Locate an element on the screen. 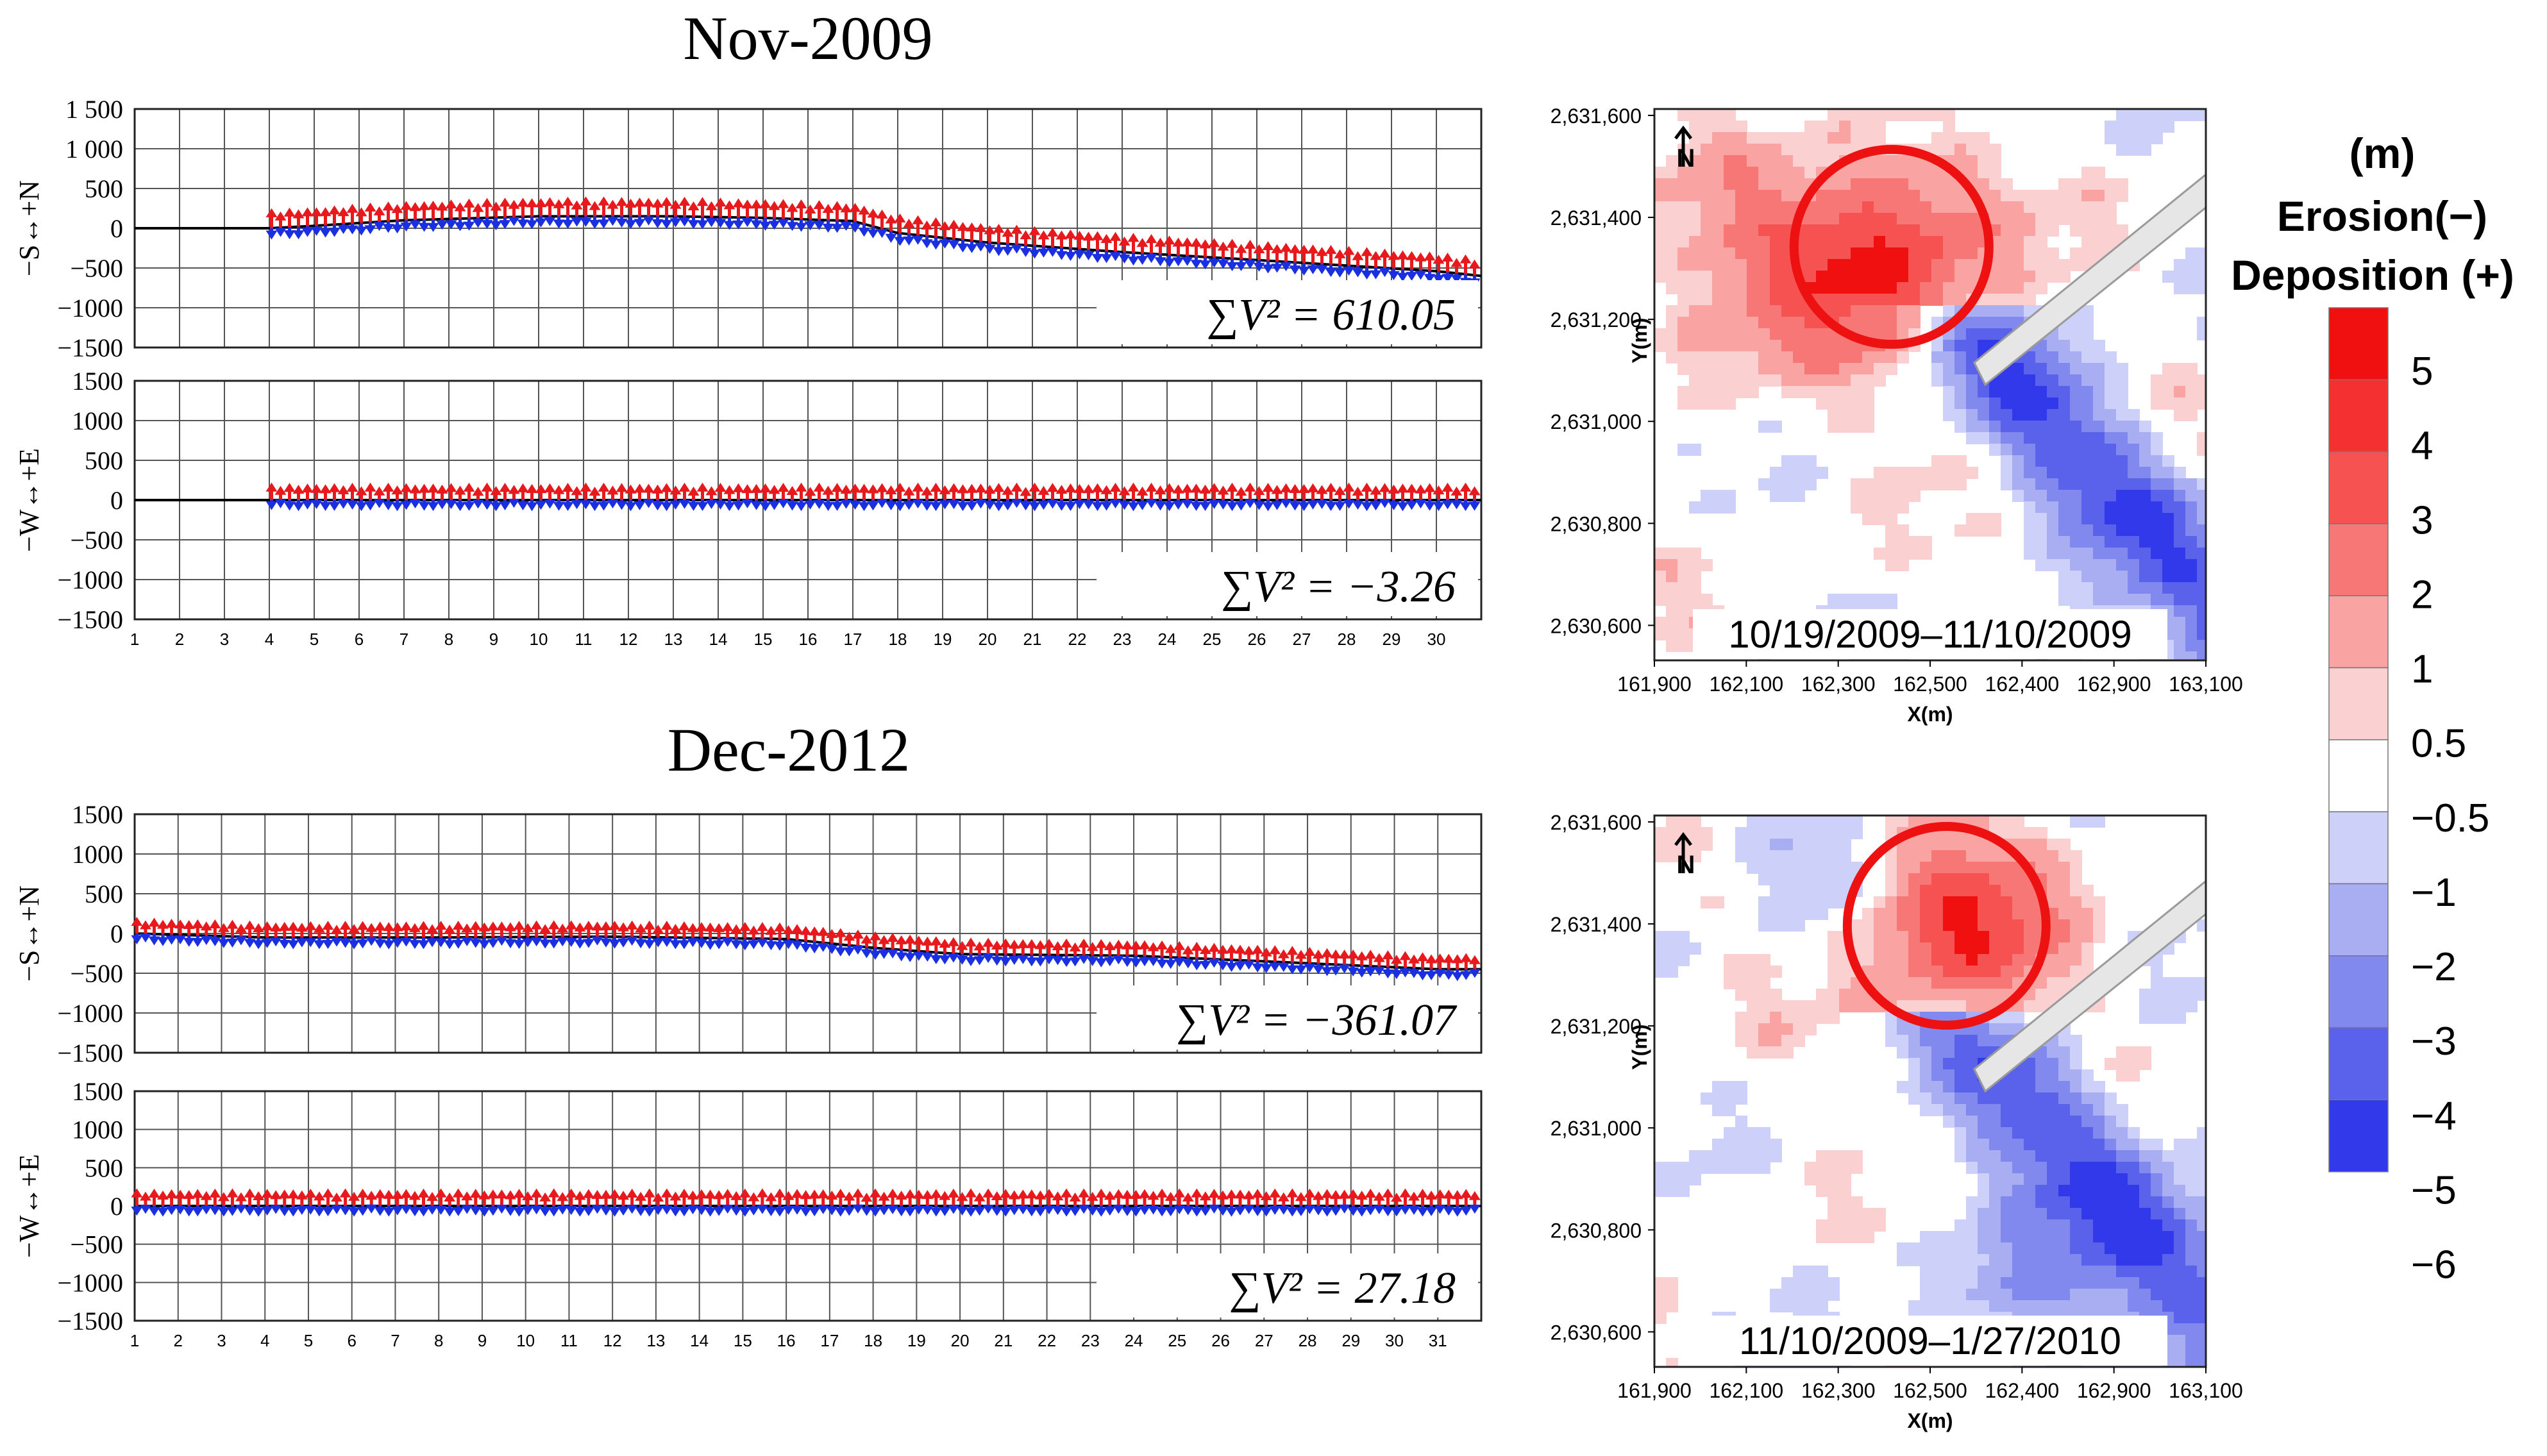 Image resolution: width=2547 pixels, height=1456 pixels. x-tick-label: 5 is located at coordinates (308, 1340).